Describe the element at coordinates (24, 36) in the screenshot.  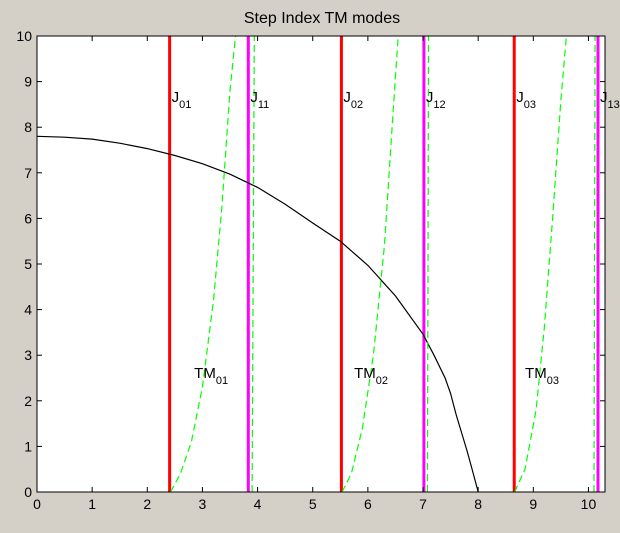
I see `y-tick-label: 10` at that location.